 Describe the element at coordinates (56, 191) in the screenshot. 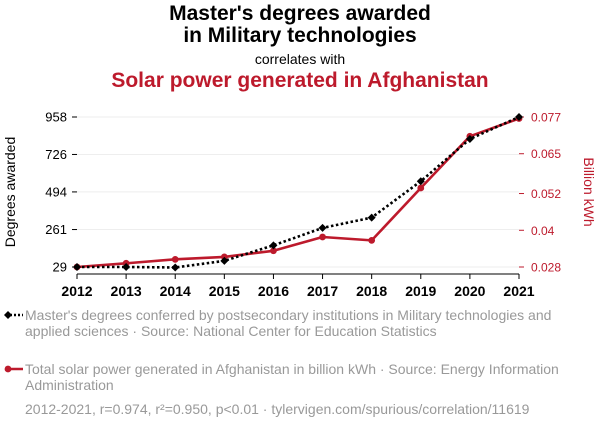

I see `left-tick-label: 494` at that location.